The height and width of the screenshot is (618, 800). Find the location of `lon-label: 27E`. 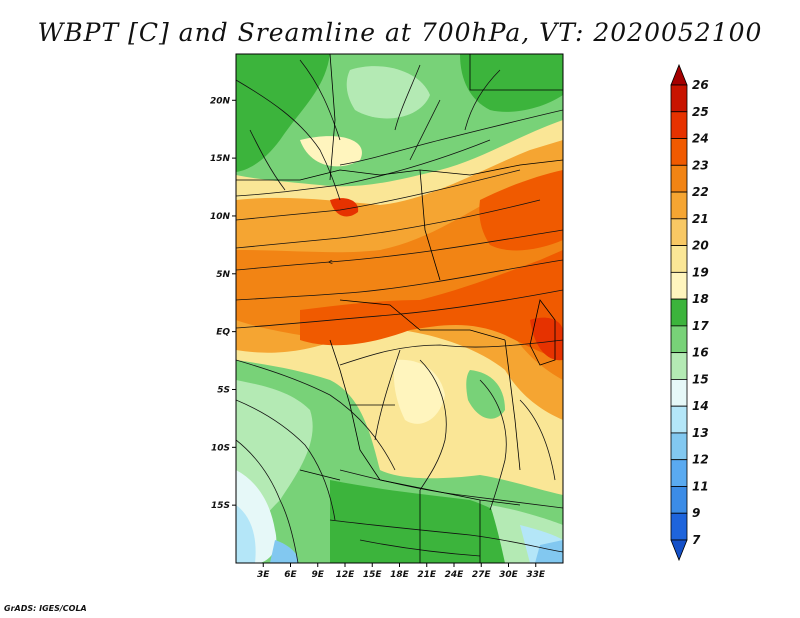

lon-label: 27E is located at coordinates (482, 575).